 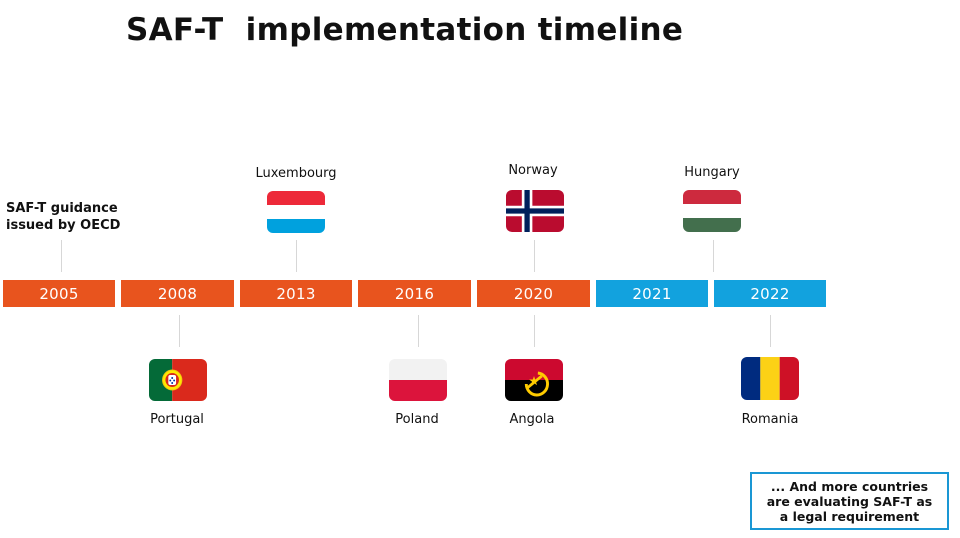 What do you see at coordinates (770, 293) in the screenshot?
I see `year-2022: 2022` at bounding box center [770, 293].